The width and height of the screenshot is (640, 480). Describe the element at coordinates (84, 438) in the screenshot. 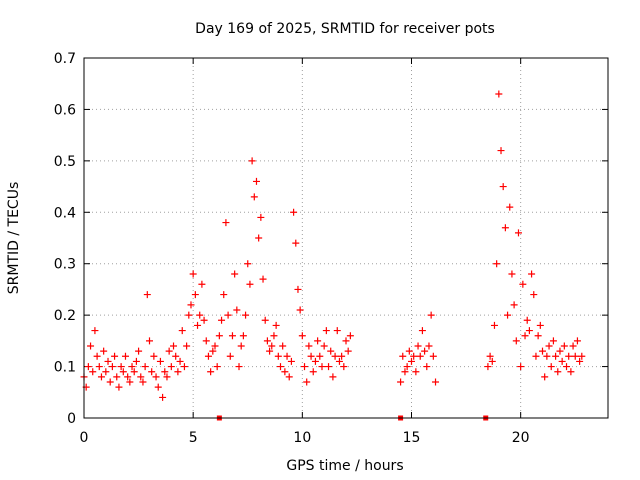

I see `x-tick-label: 0` at that location.